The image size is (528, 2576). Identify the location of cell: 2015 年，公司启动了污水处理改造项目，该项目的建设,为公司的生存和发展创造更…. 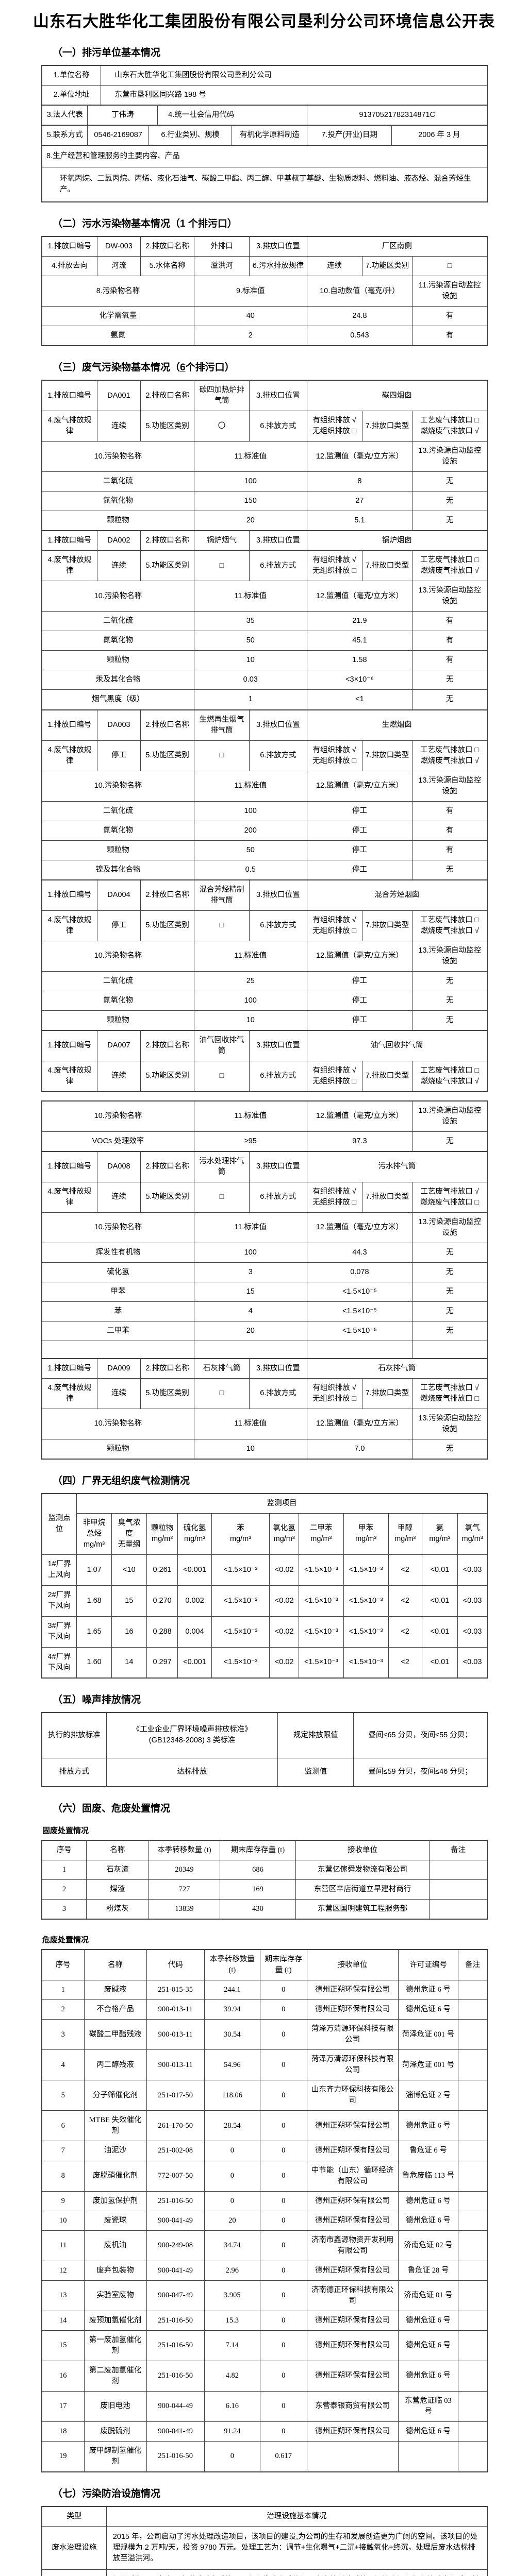
(297, 2548).